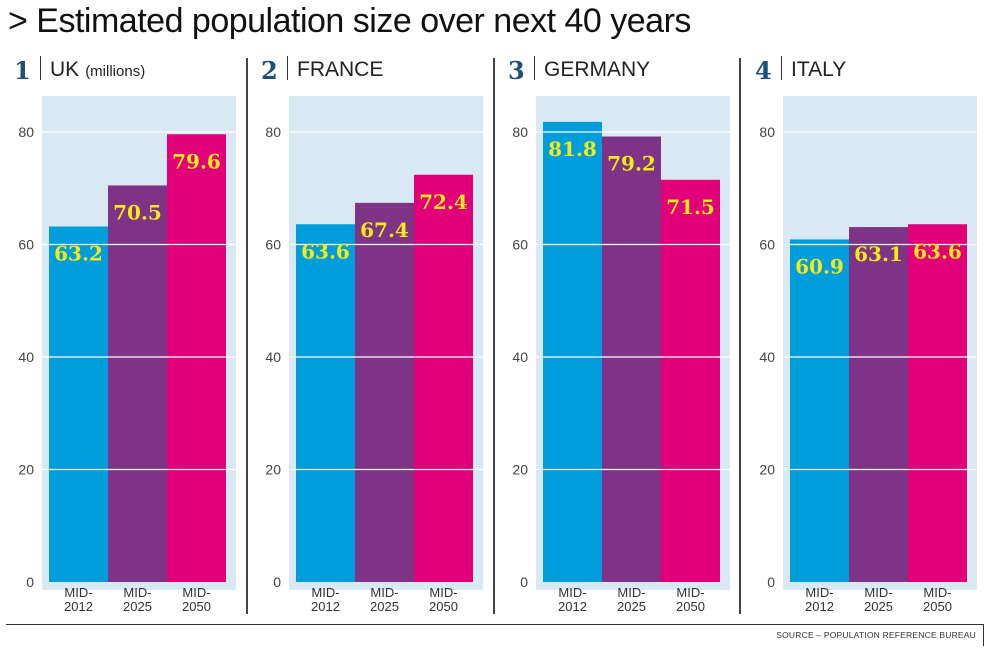  I want to click on country-name: GERMANY, so click(597, 69).